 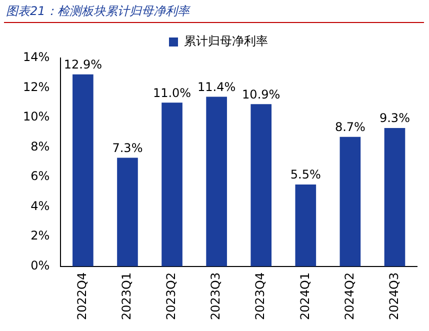 I want to click on text: 7.3%, so click(x=127, y=147).